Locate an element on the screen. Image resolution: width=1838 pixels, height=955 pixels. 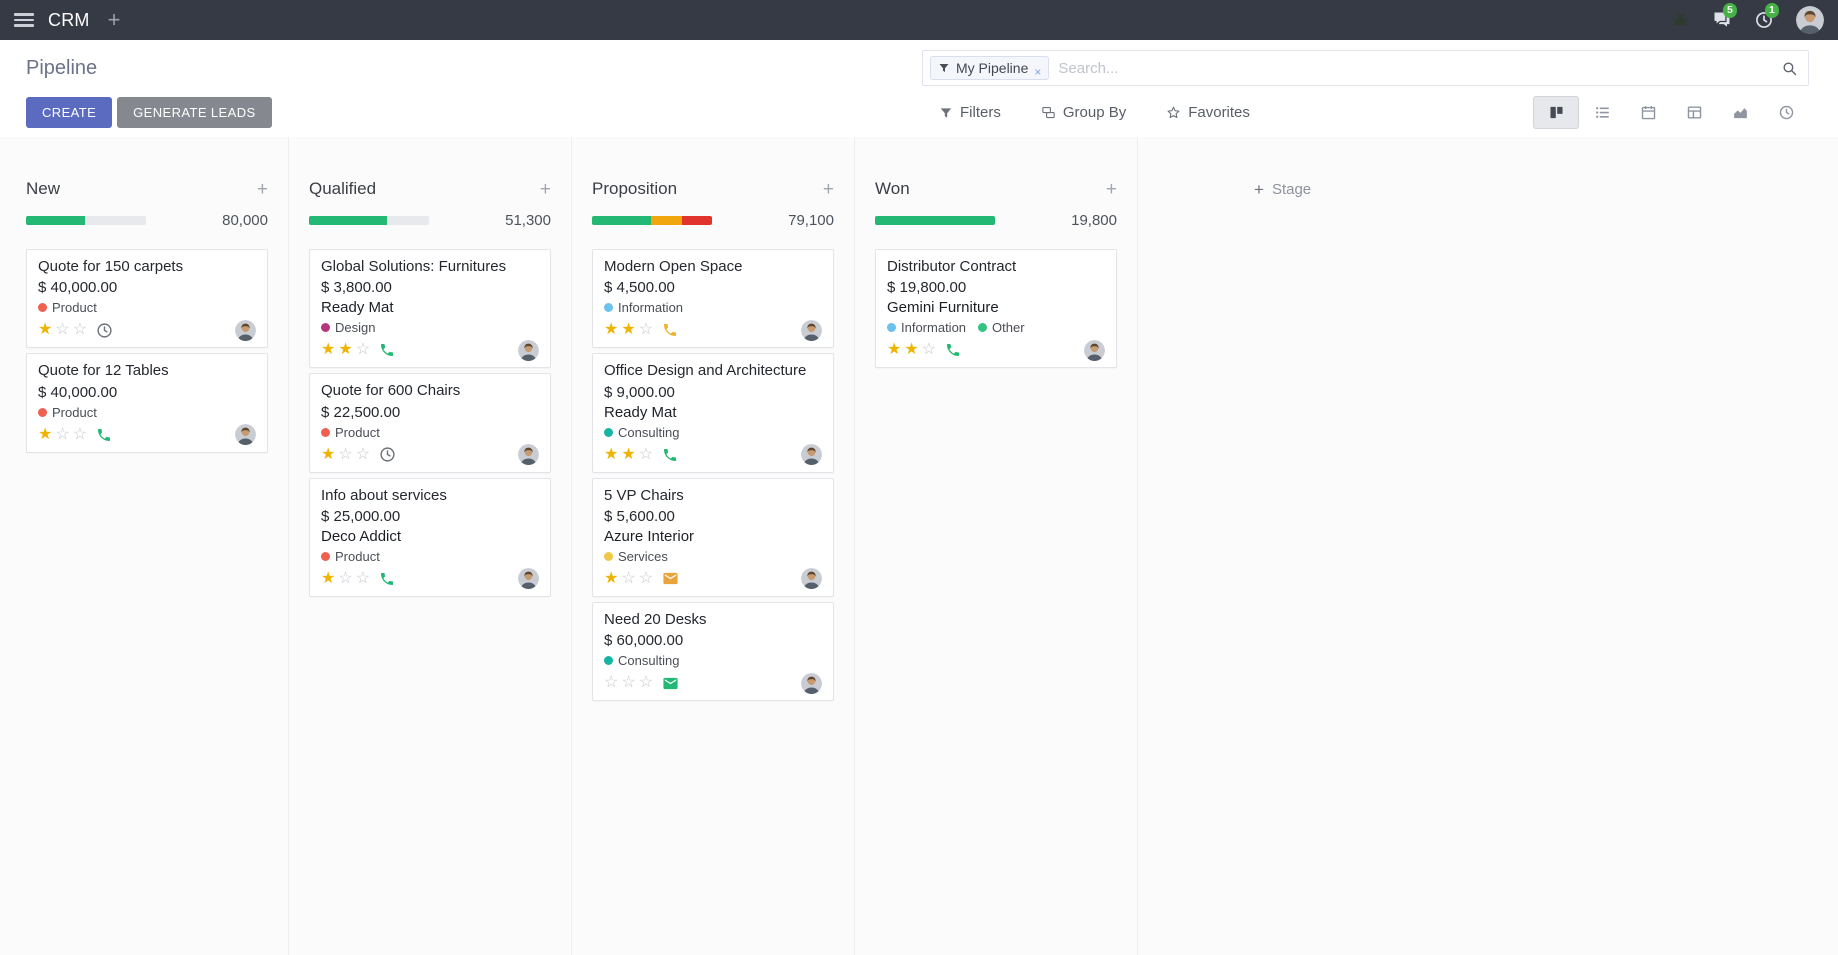
card-title: Office Design and Architecture is located at coordinates (705, 371).